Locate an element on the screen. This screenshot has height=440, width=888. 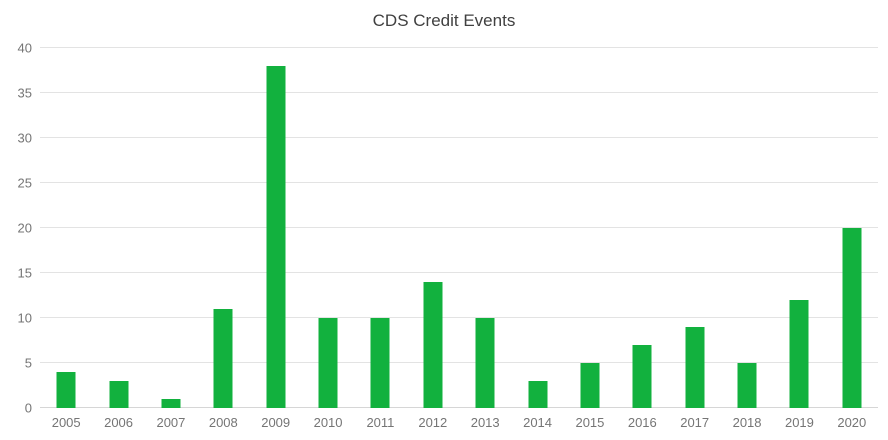
bar-group: 2005 is located at coordinates (66, 238).